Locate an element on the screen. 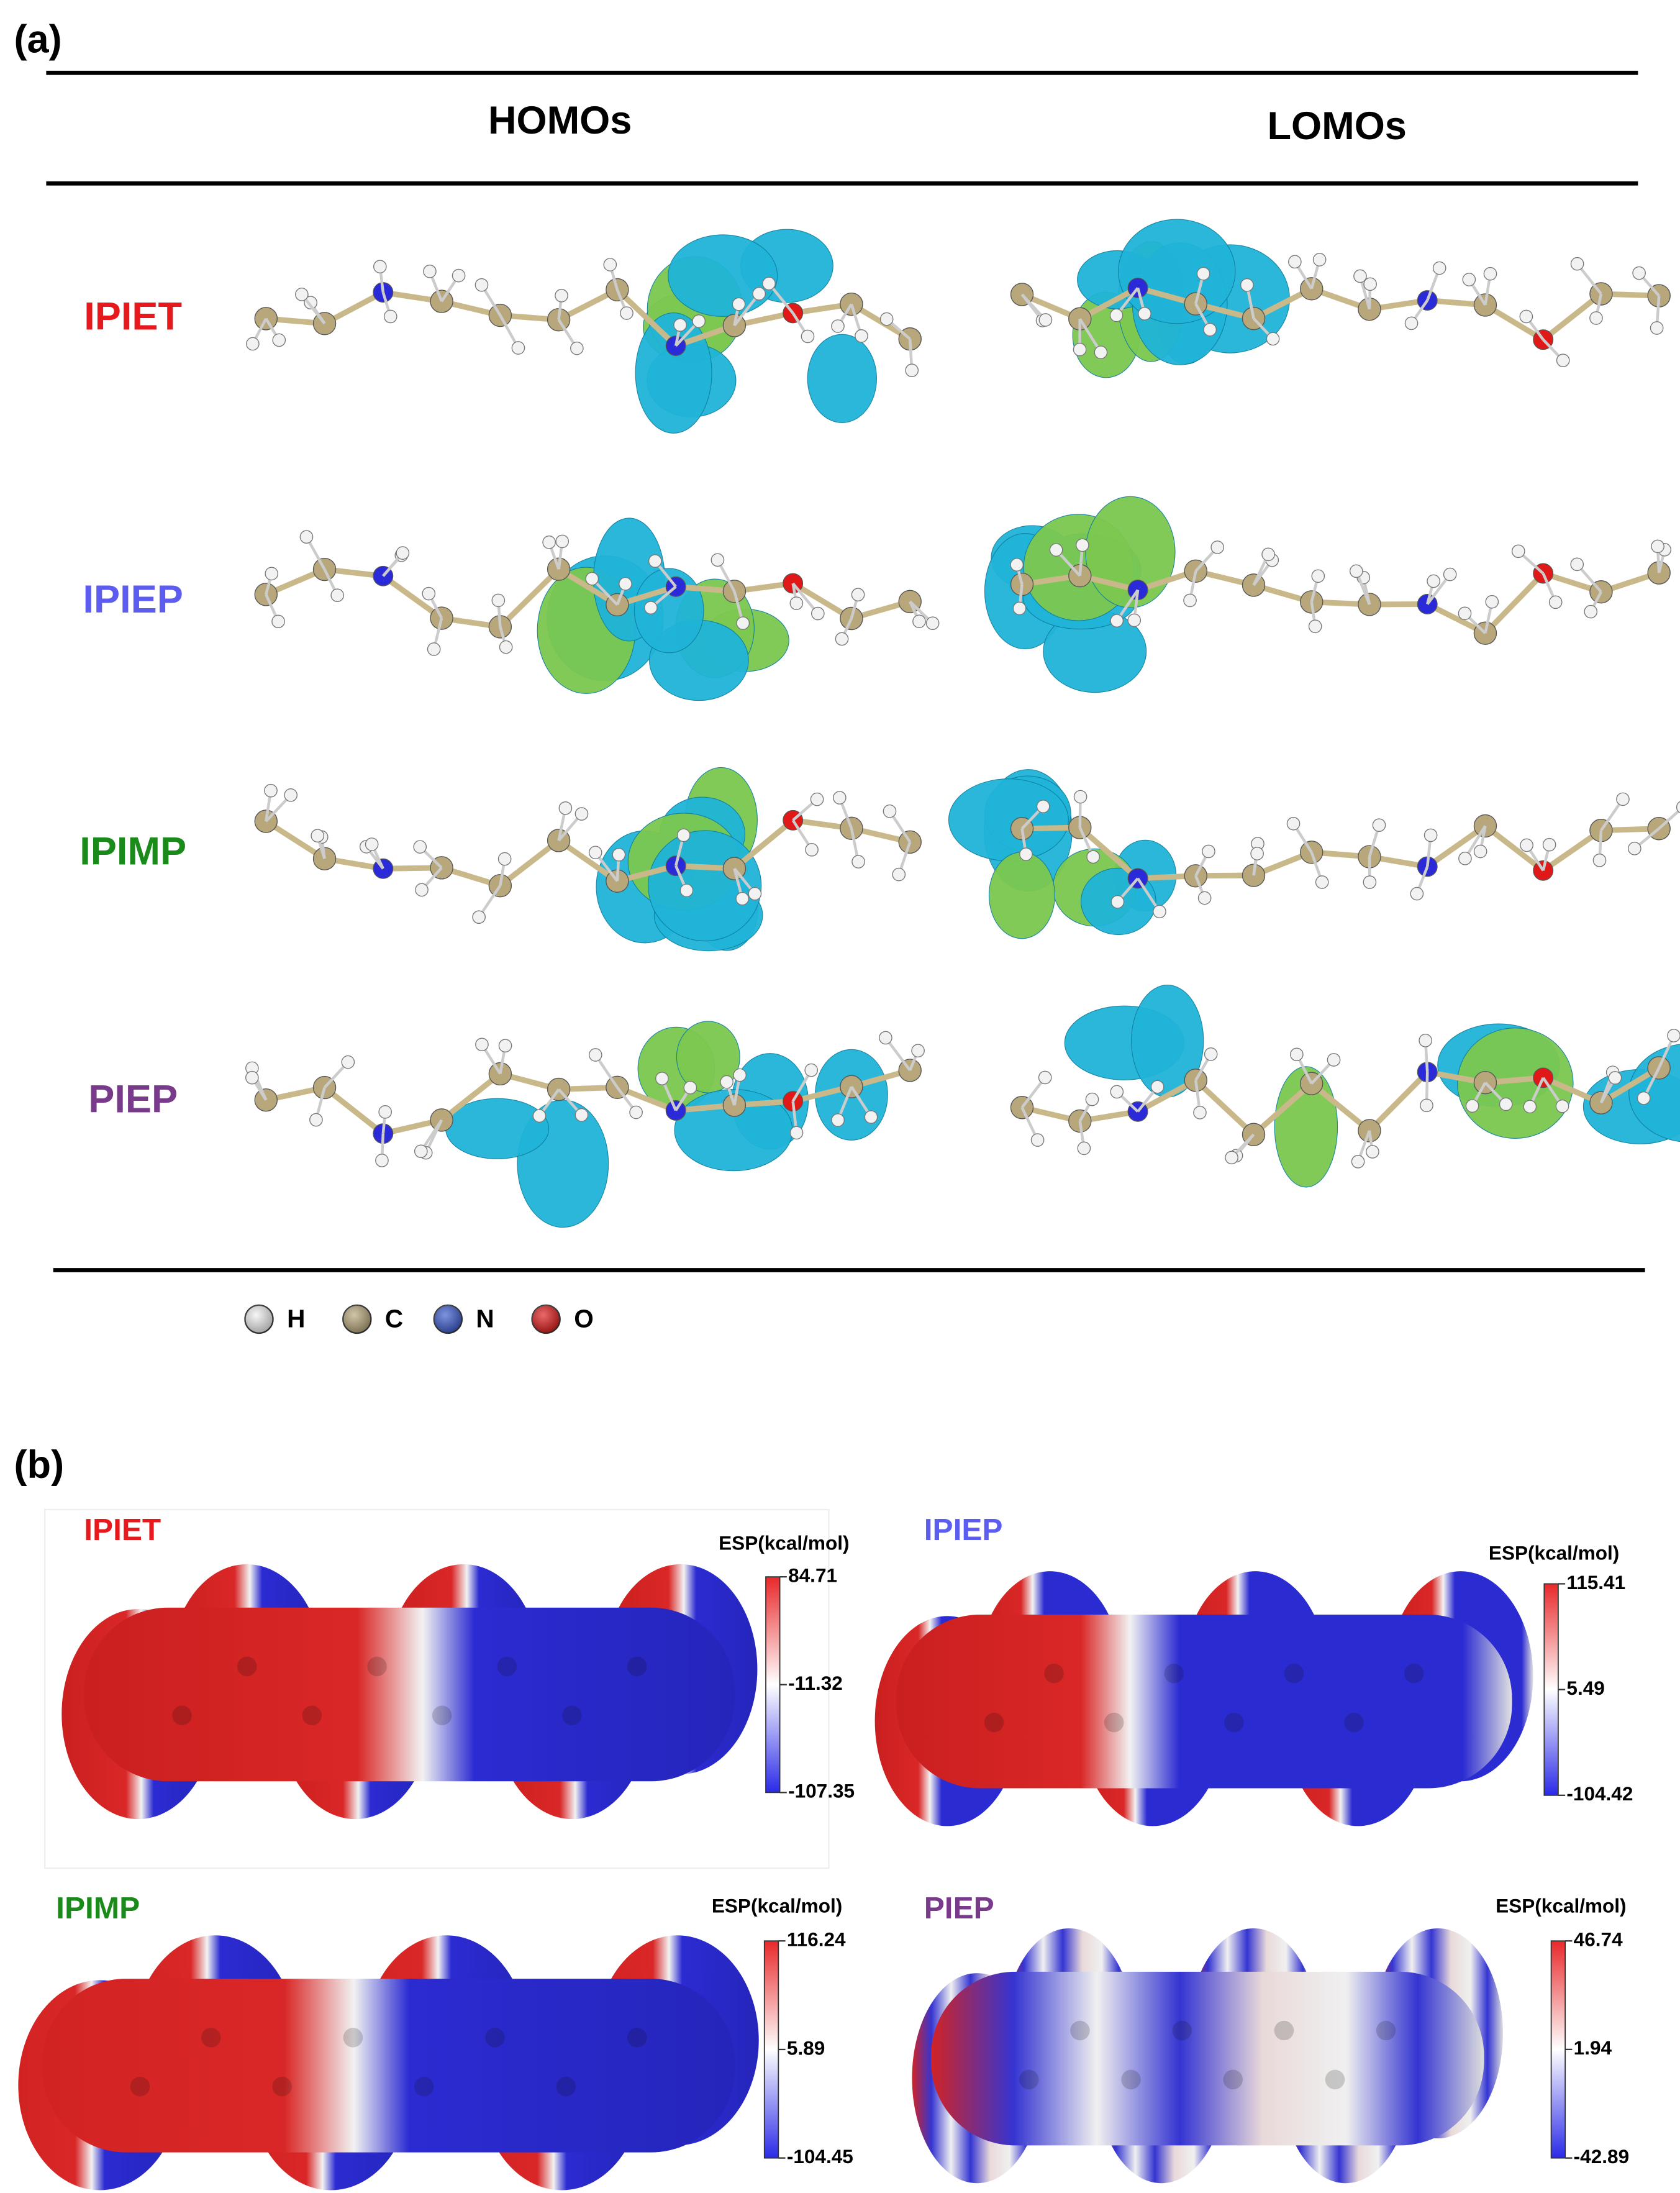  colorbar-tick-label: -104.45 is located at coordinates (820, 2156).